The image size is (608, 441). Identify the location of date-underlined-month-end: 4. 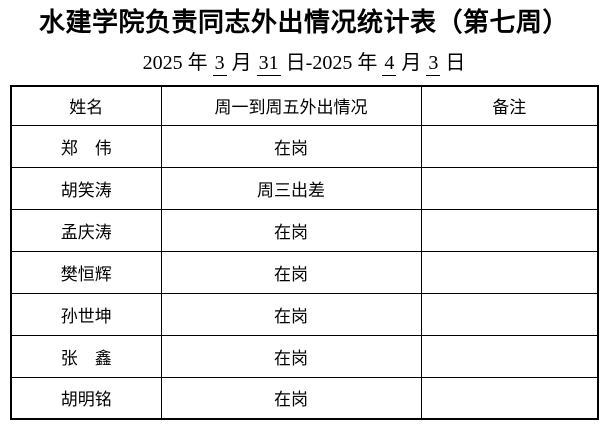
(389, 64).